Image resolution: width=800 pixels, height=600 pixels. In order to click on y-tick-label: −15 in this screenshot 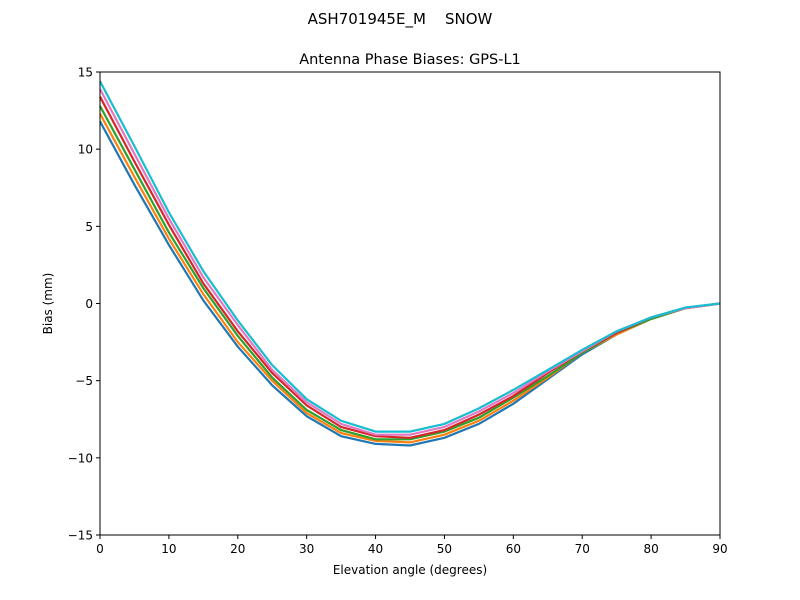, I will do `click(80, 536)`.